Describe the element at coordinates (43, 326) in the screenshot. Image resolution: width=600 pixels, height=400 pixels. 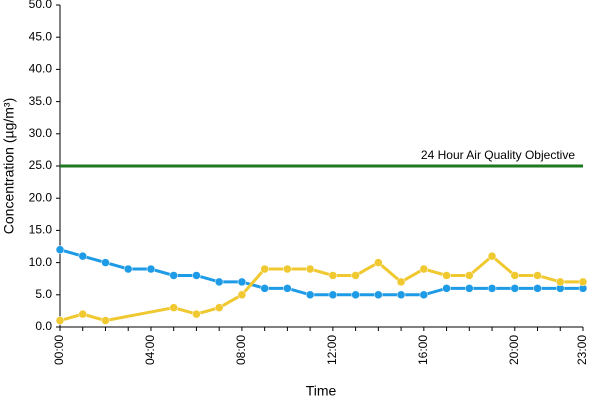
I see `y-tick-label: 0.0` at that location.